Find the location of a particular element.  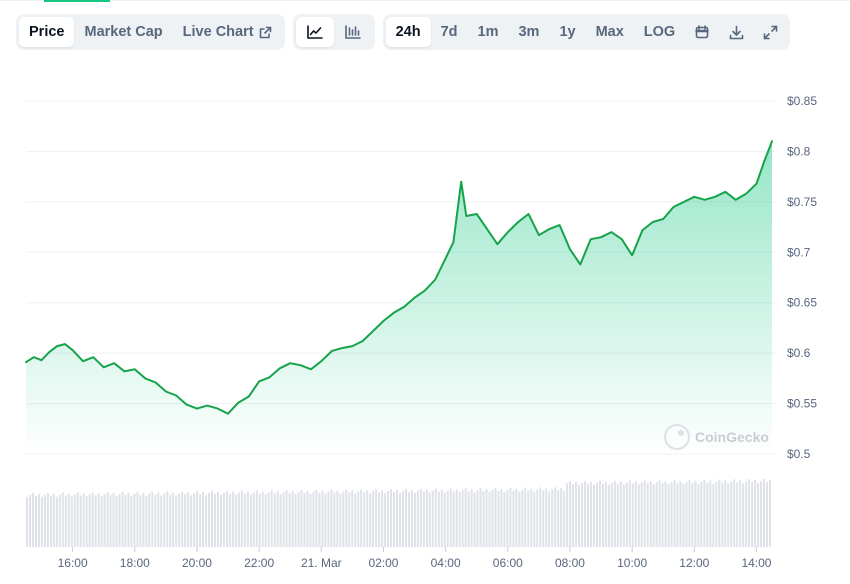

tab-market-cap-label: Market Cap is located at coordinates (123, 32).